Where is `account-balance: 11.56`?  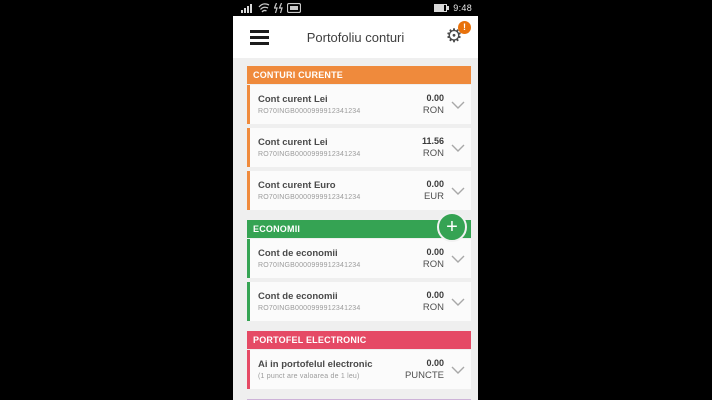 account-balance: 11.56 is located at coordinates (432, 141).